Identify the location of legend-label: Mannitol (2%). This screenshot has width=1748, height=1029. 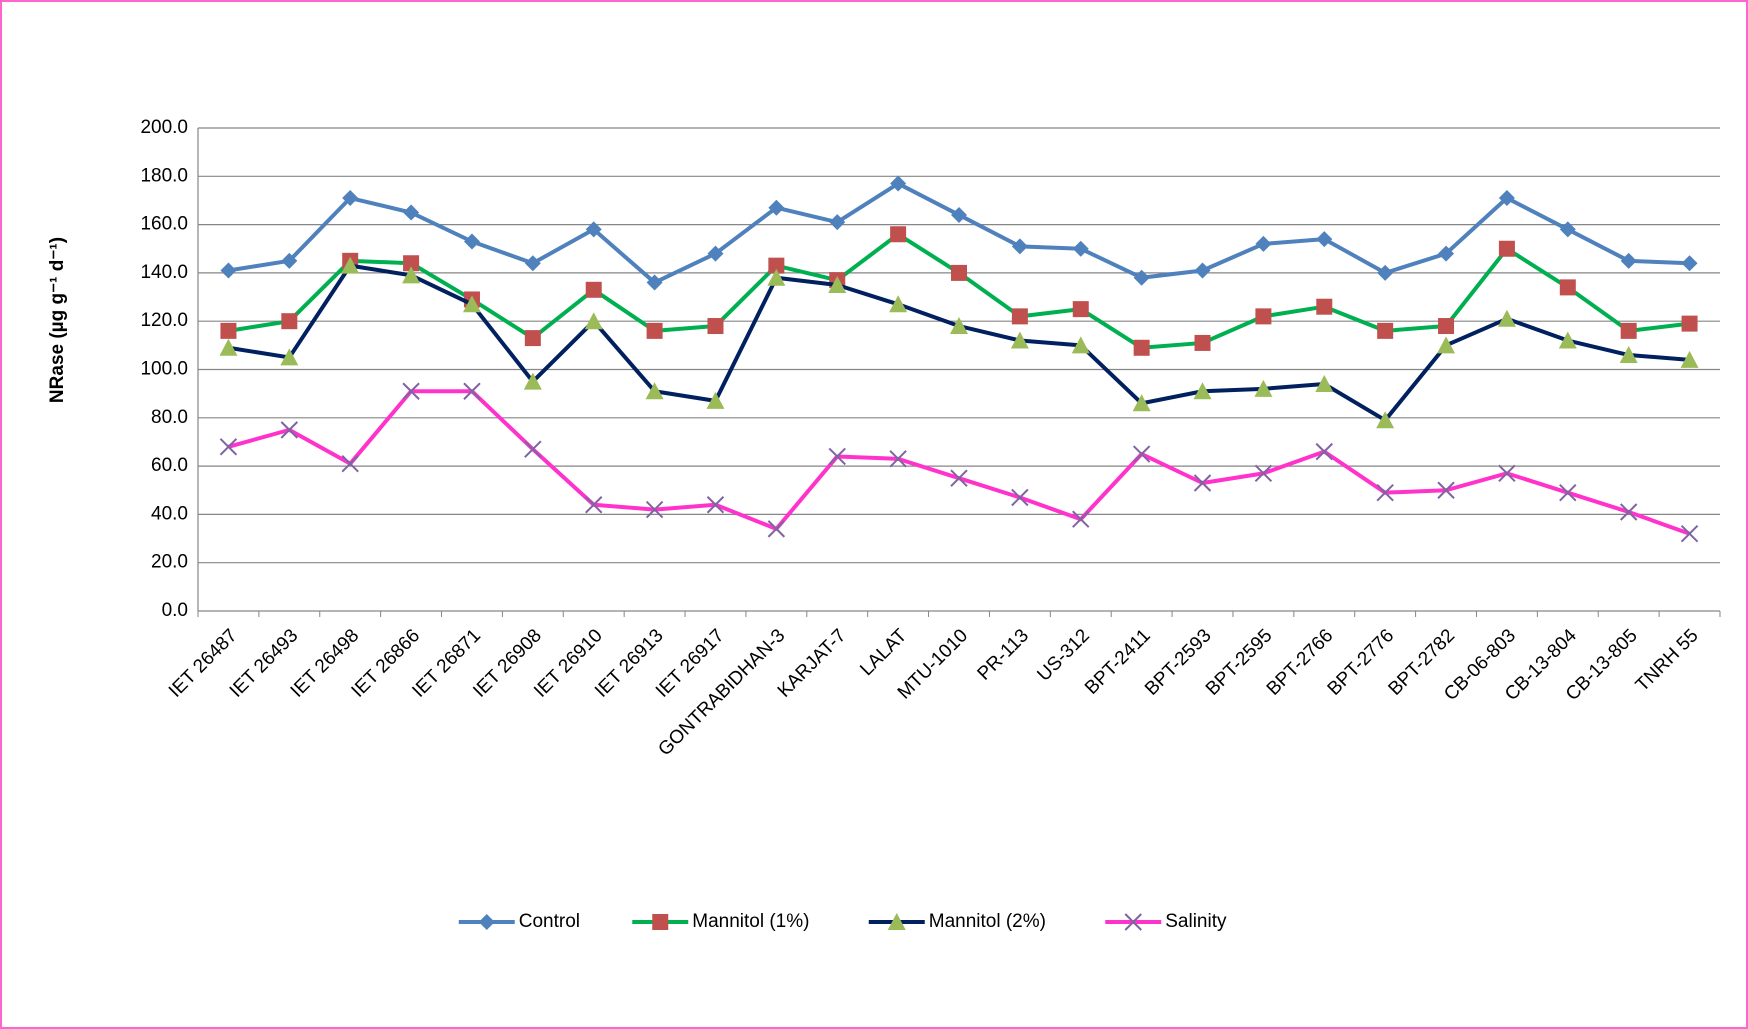
(987, 921).